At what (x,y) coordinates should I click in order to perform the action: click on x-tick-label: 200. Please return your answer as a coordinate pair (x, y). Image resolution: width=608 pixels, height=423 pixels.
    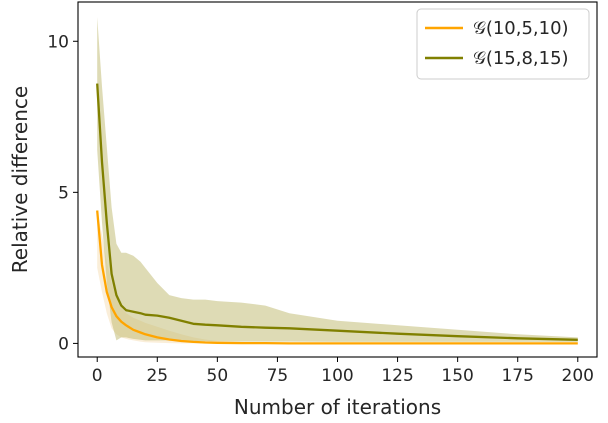
    Looking at the image, I should click on (578, 376).